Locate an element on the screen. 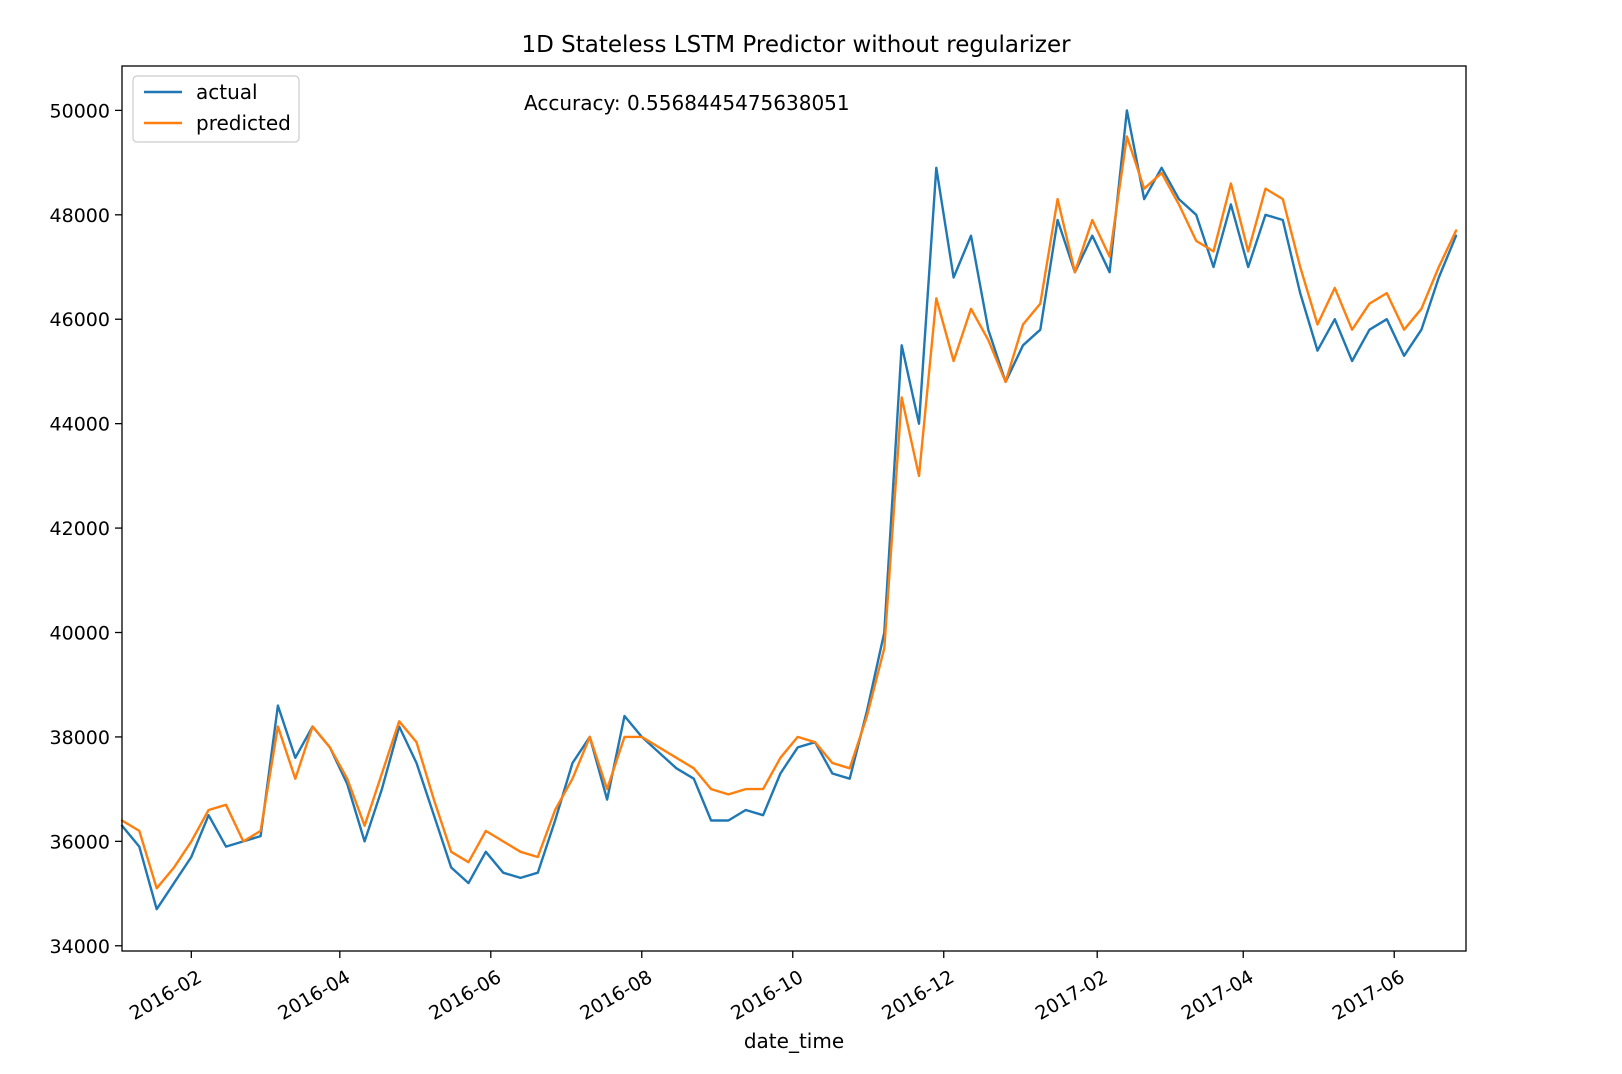 The image size is (1622, 1074). y-tick-label: 48000 is located at coordinates (80, 216).